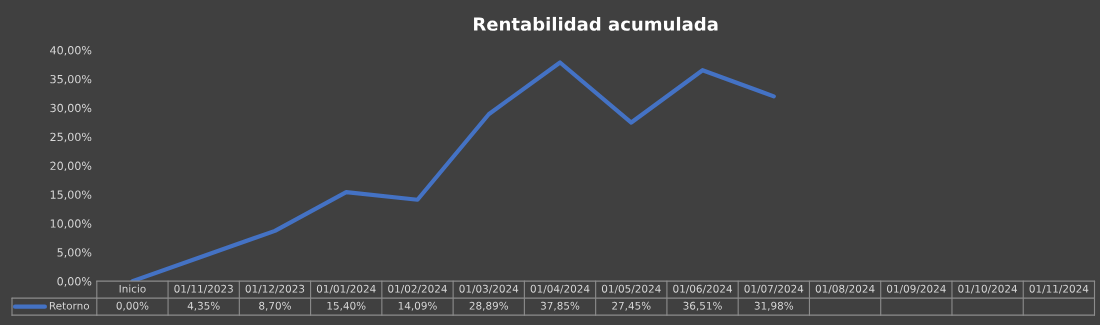  What do you see at coordinates (203, 289) in the screenshot?
I see `x-tick-label: 01/11/2023` at bounding box center [203, 289].